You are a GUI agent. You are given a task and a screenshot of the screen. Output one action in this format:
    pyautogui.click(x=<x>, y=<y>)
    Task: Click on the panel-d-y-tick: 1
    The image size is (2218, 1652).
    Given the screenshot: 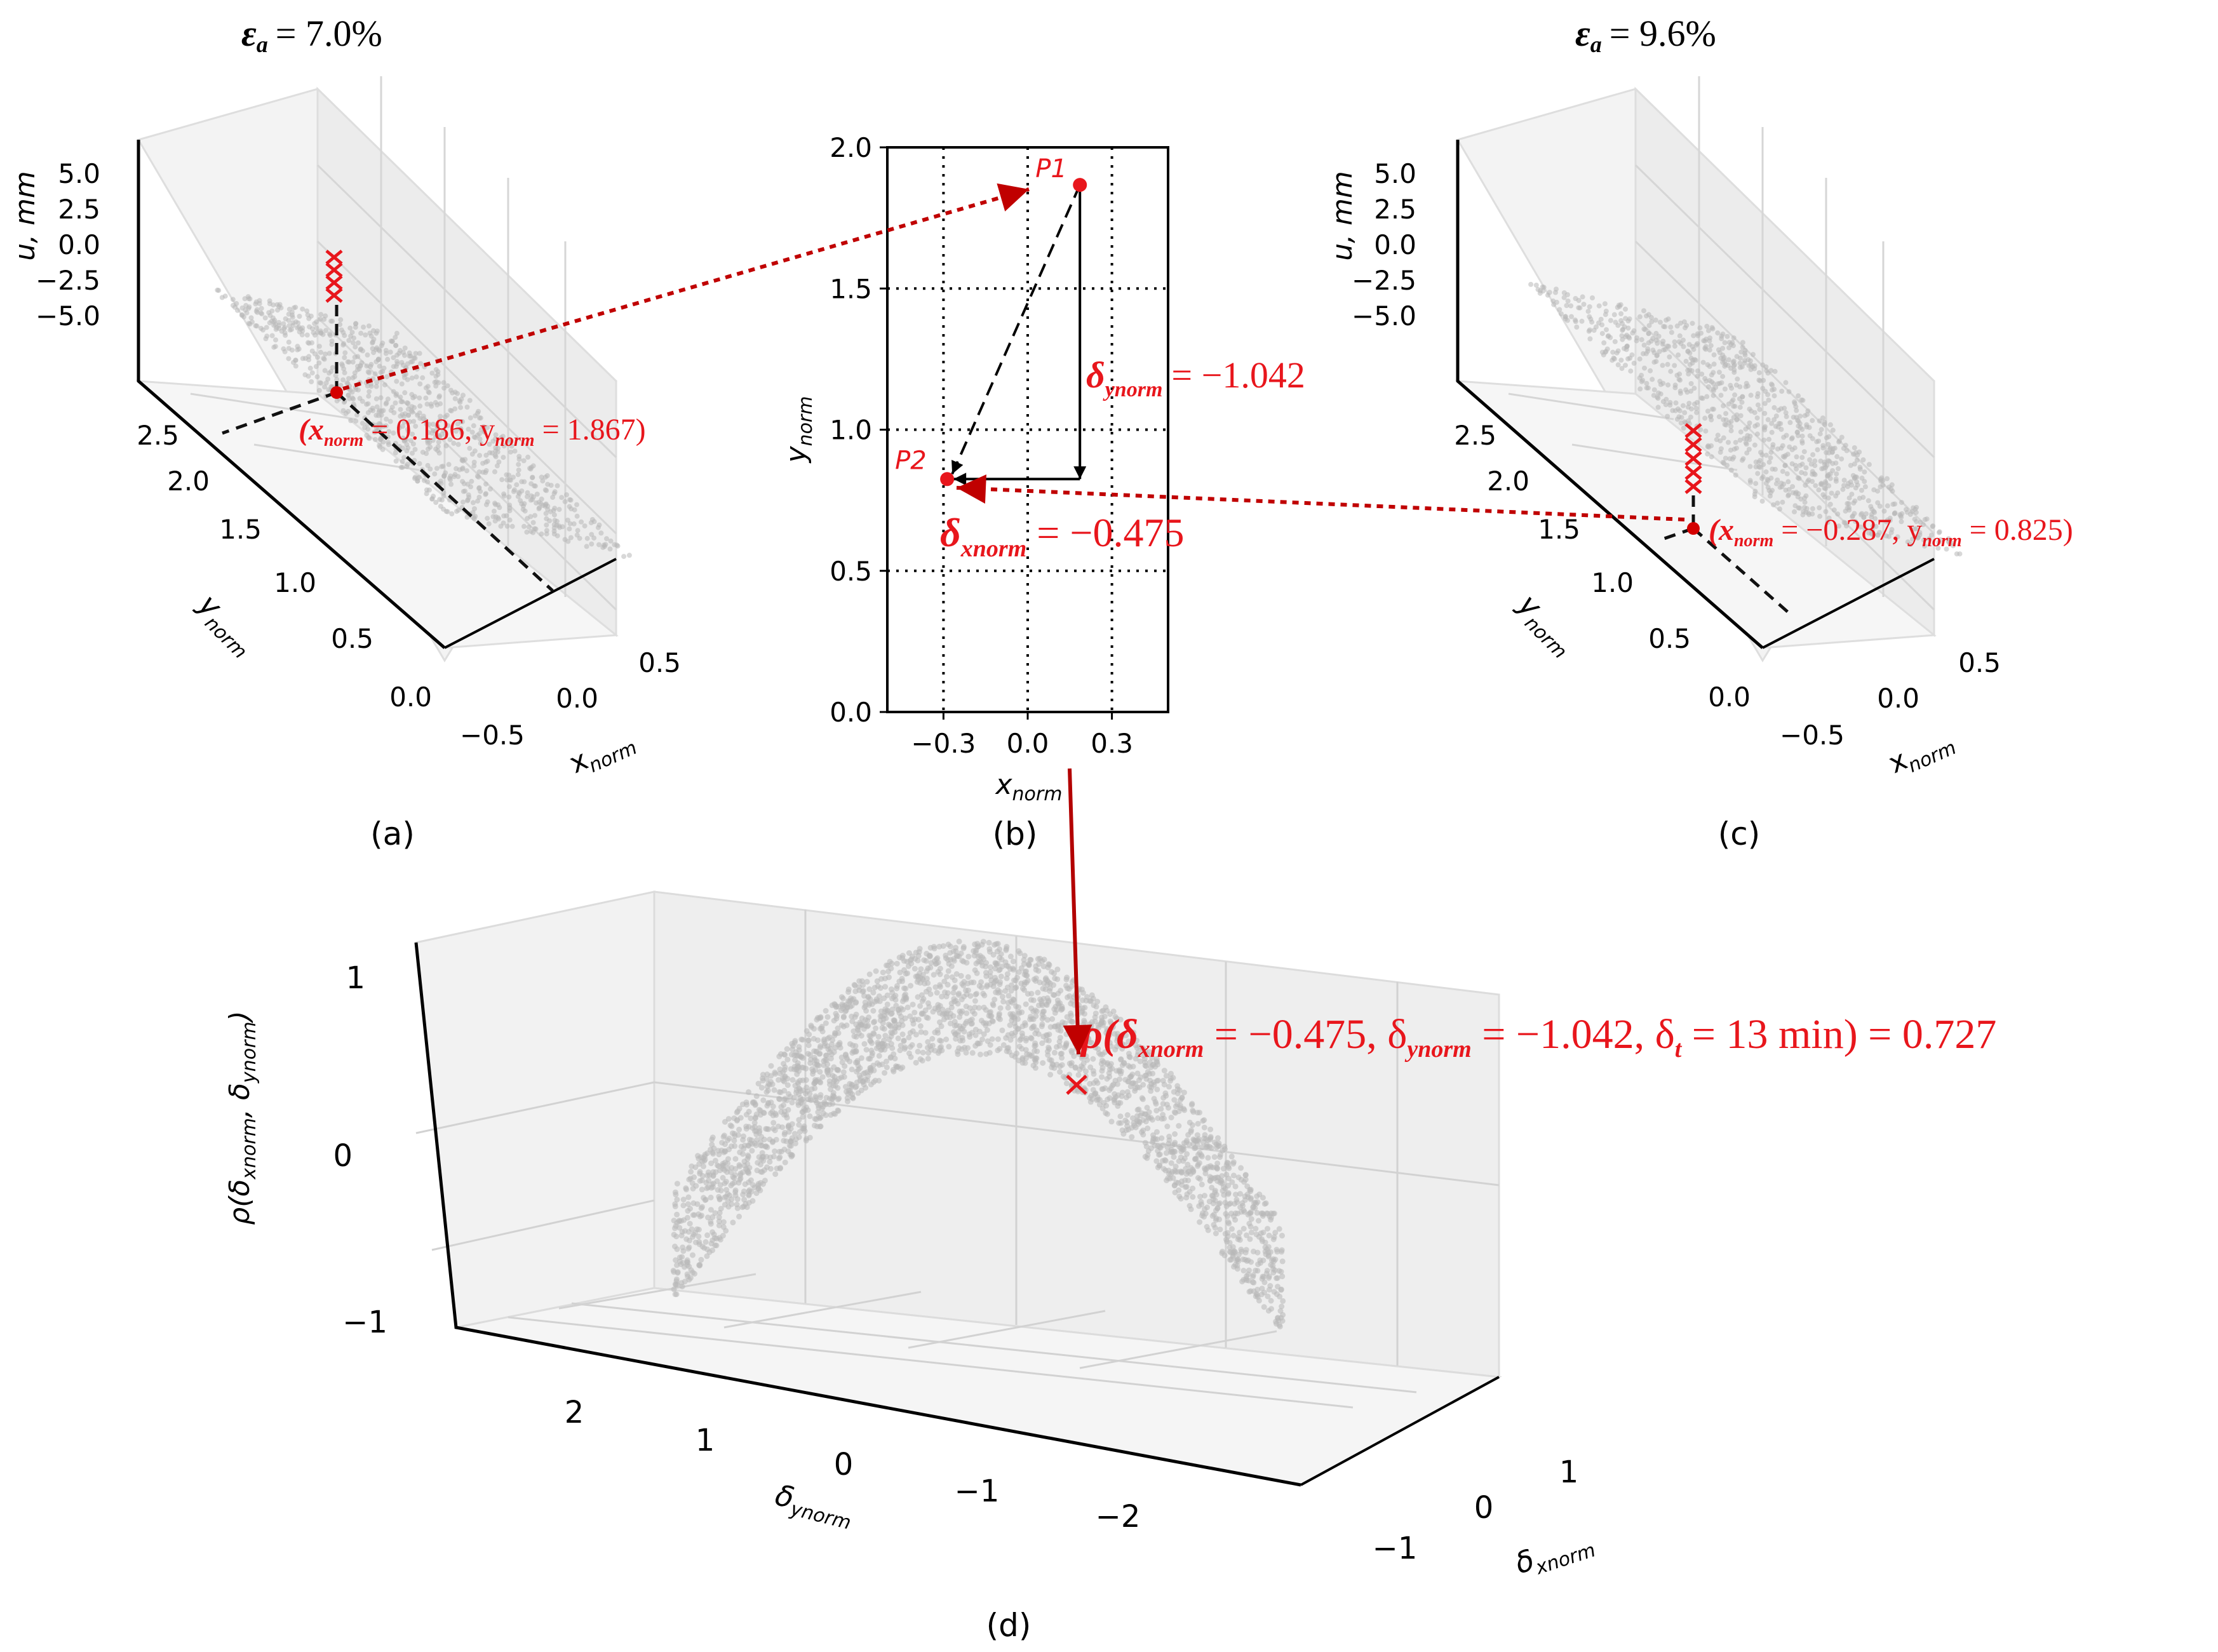 What is the action you would take?
    pyautogui.click(x=705, y=1440)
    